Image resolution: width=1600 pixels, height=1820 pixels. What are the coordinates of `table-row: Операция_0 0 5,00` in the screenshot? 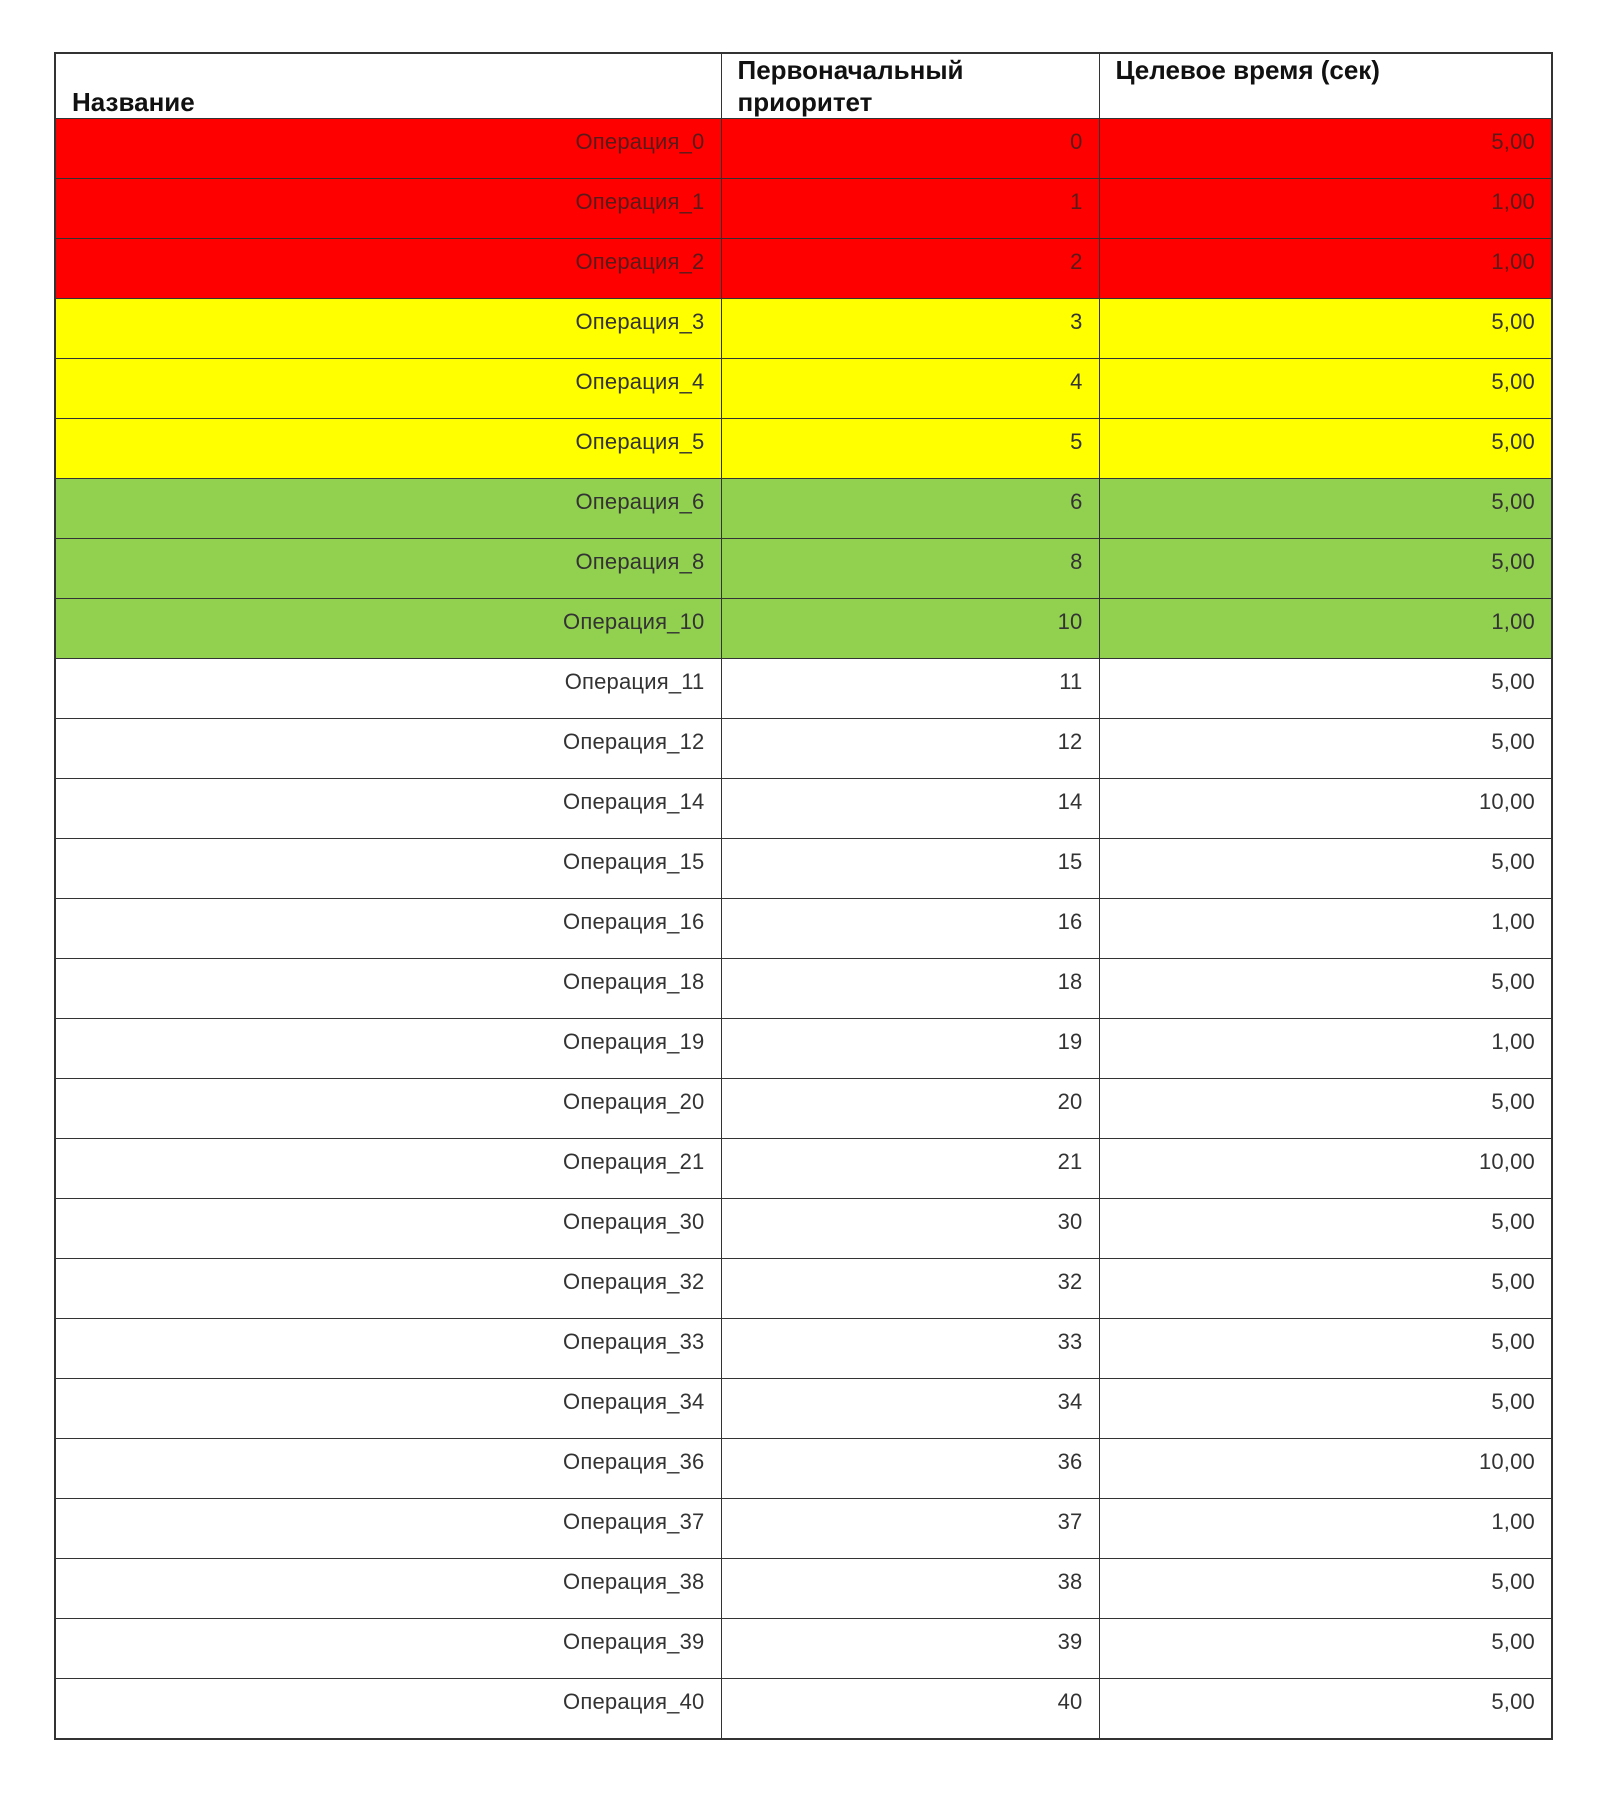 It's located at (803, 148).